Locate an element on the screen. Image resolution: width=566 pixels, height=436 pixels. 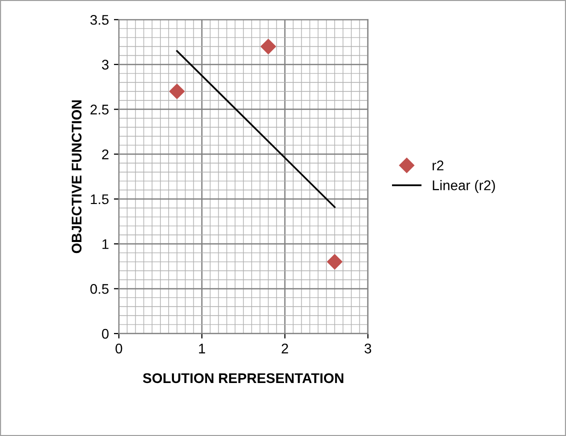
y-tick-label: 2.5 is located at coordinates (99, 109).